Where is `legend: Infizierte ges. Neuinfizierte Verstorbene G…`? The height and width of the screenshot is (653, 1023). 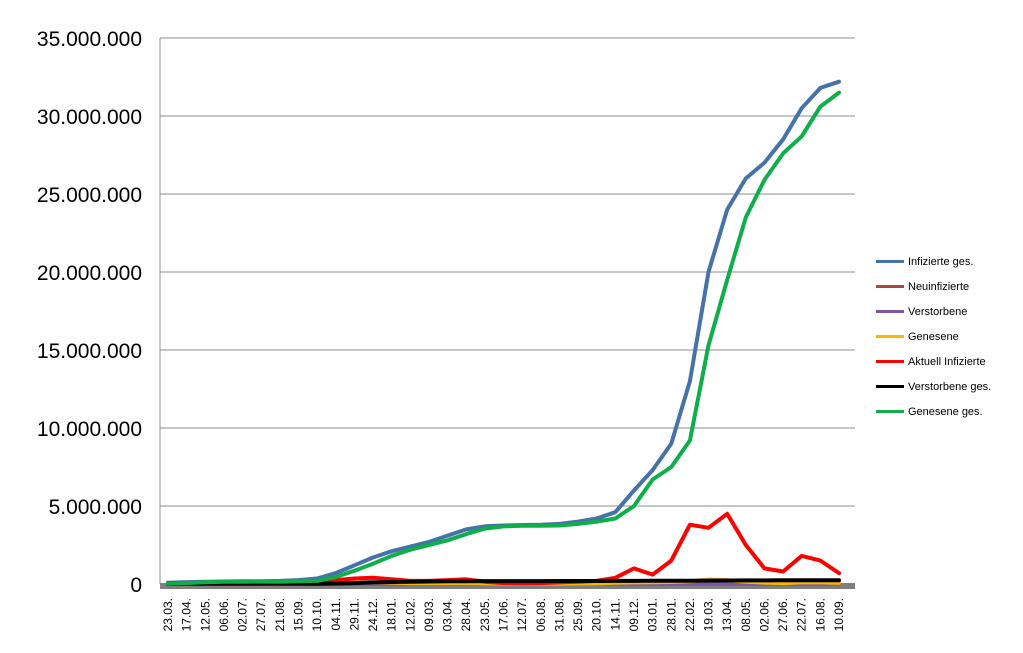
legend: Infizierte ges. Neuinfizierte Verstorbene G… is located at coordinates (946, 336).